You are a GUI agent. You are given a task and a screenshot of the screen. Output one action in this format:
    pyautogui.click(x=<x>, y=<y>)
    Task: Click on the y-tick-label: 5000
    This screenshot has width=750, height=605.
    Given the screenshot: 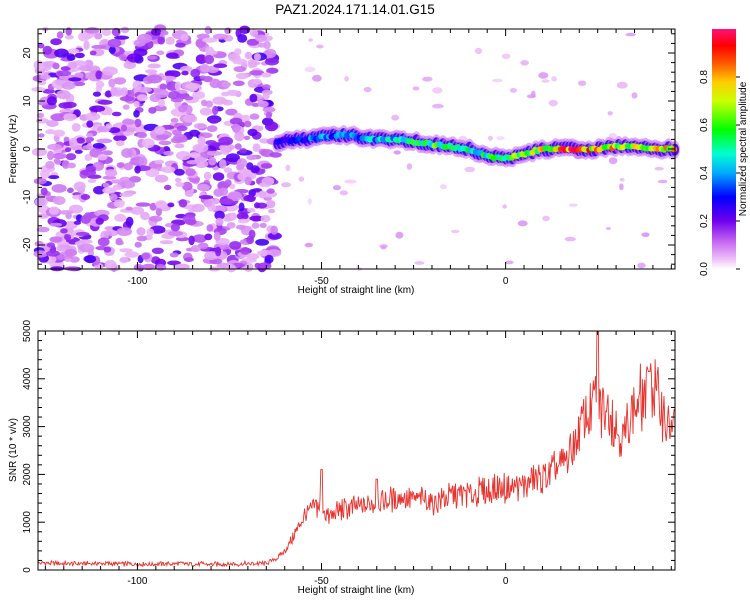 What is the action you would take?
    pyautogui.click(x=27, y=330)
    